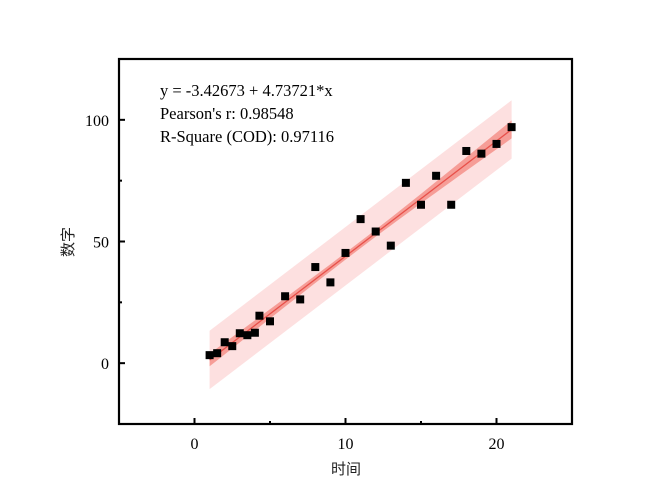  What do you see at coordinates (97, 121) in the screenshot?
I see `y-tick-label: 100` at bounding box center [97, 121].